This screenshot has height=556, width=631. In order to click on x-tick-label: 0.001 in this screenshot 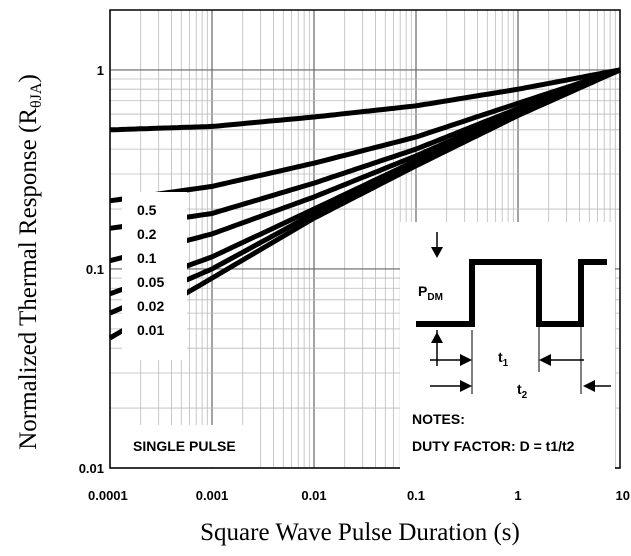, I will do `click(212, 495)`.